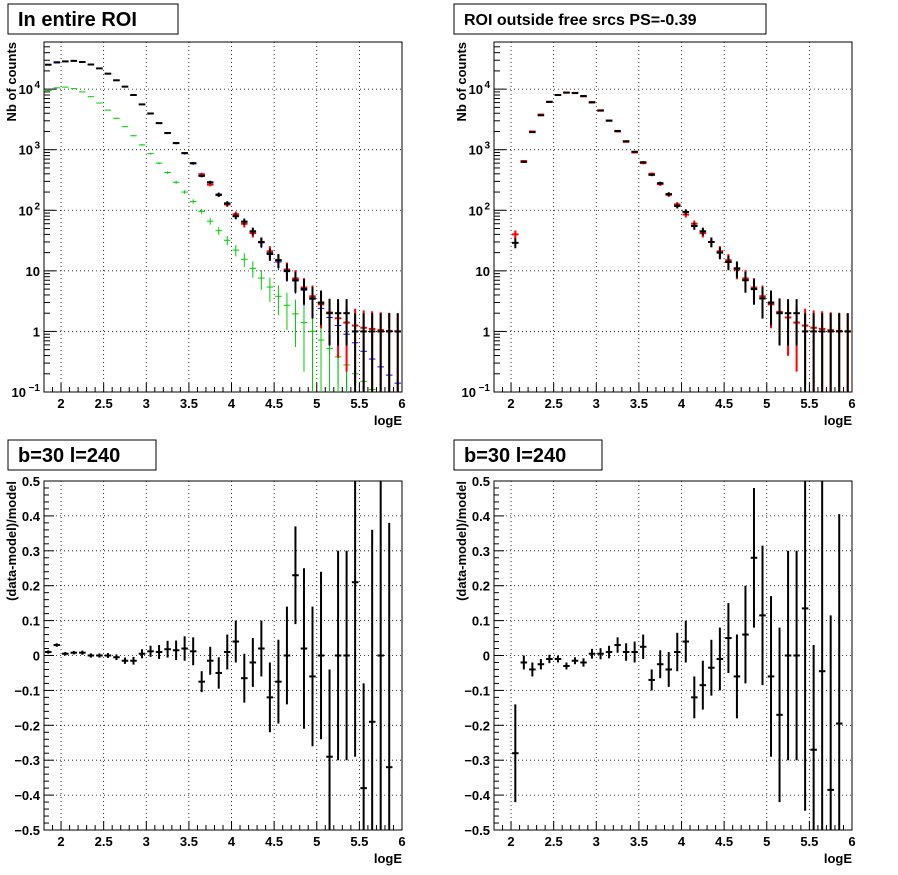 Image resolution: width=898 pixels, height=875 pixels. What do you see at coordinates (31, 621) in the screenshot?
I see `y-tick-label: 0.1` at bounding box center [31, 621].